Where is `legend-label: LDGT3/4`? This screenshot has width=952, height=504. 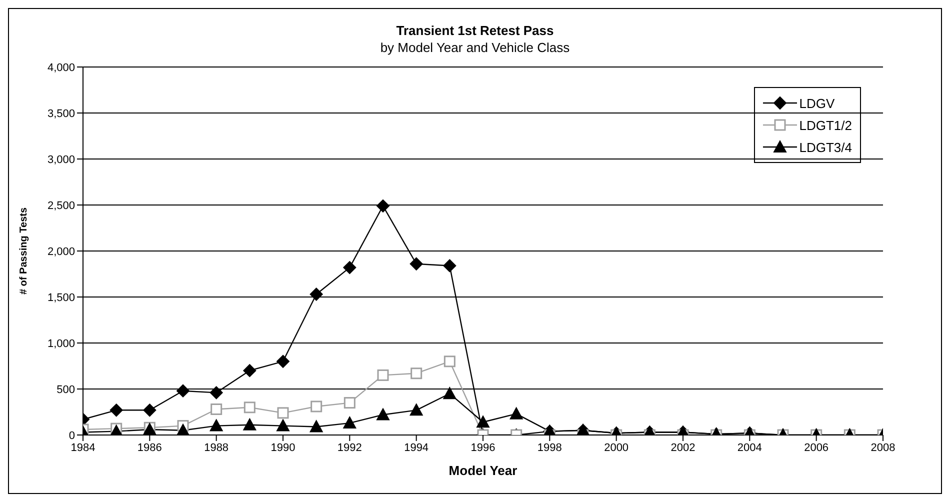 legend-label: LDGT3/4 is located at coordinates (825, 147).